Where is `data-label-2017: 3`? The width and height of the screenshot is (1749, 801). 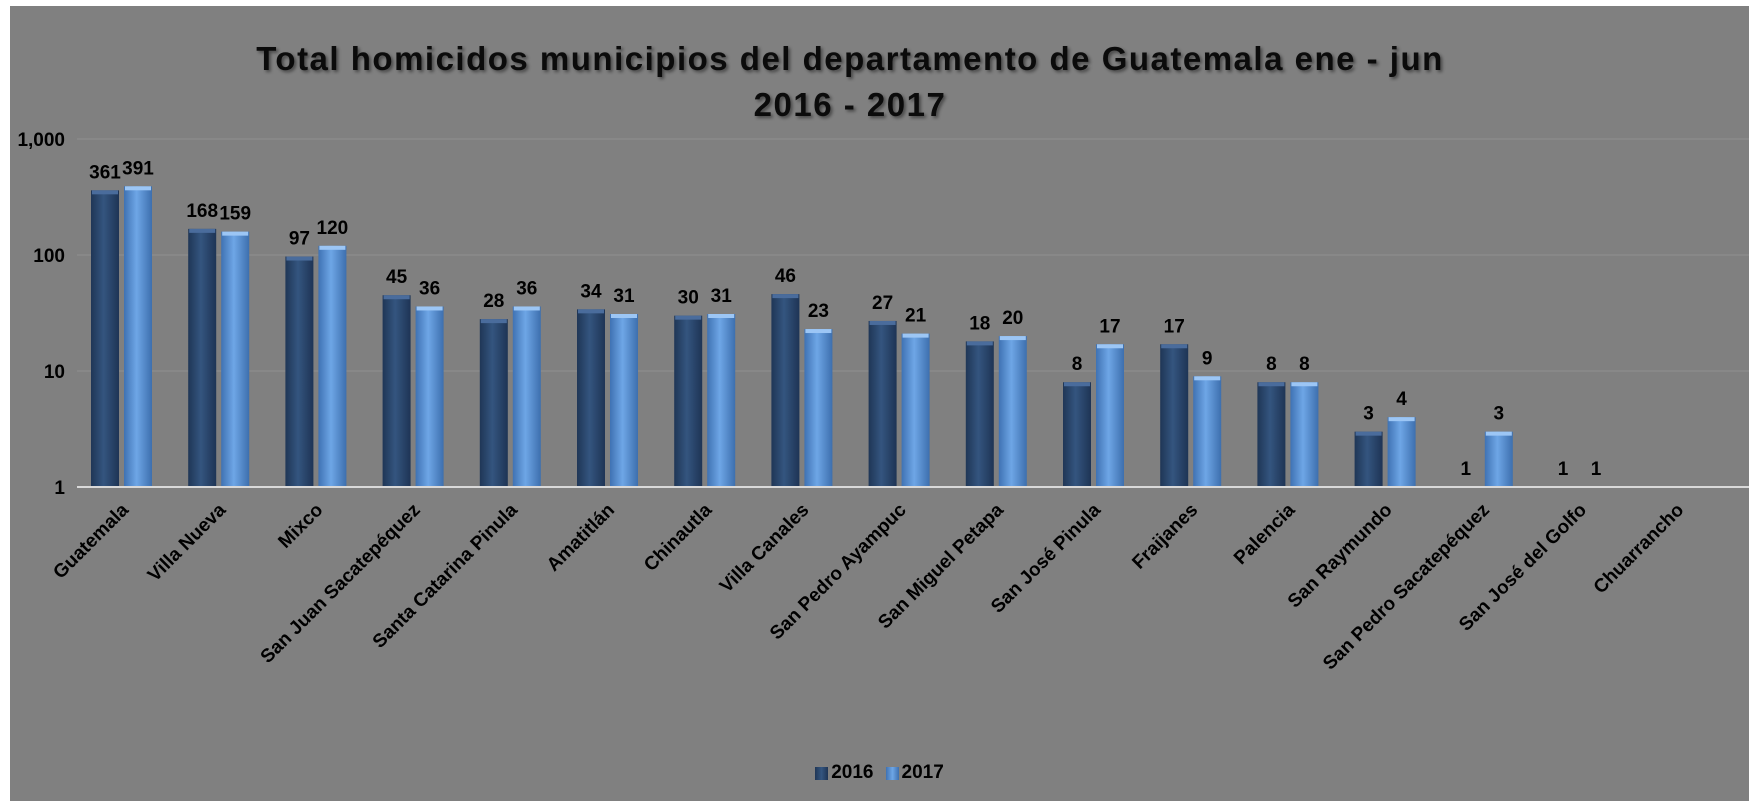 data-label-2017: 3 is located at coordinates (1499, 414).